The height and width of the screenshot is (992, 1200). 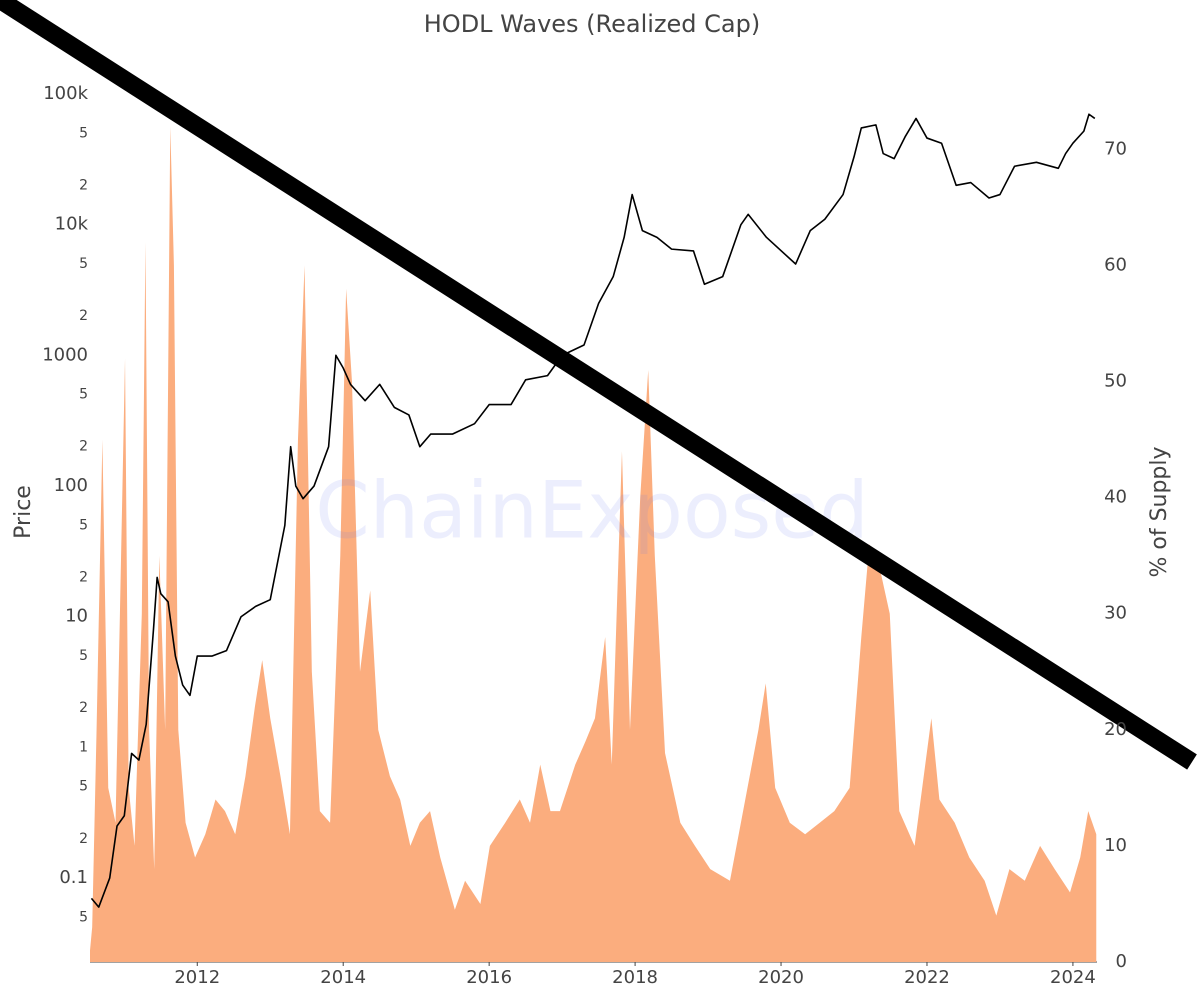 What do you see at coordinates (23, 512) in the screenshot?
I see `y-axis-title: Price` at bounding box center [23, 512].